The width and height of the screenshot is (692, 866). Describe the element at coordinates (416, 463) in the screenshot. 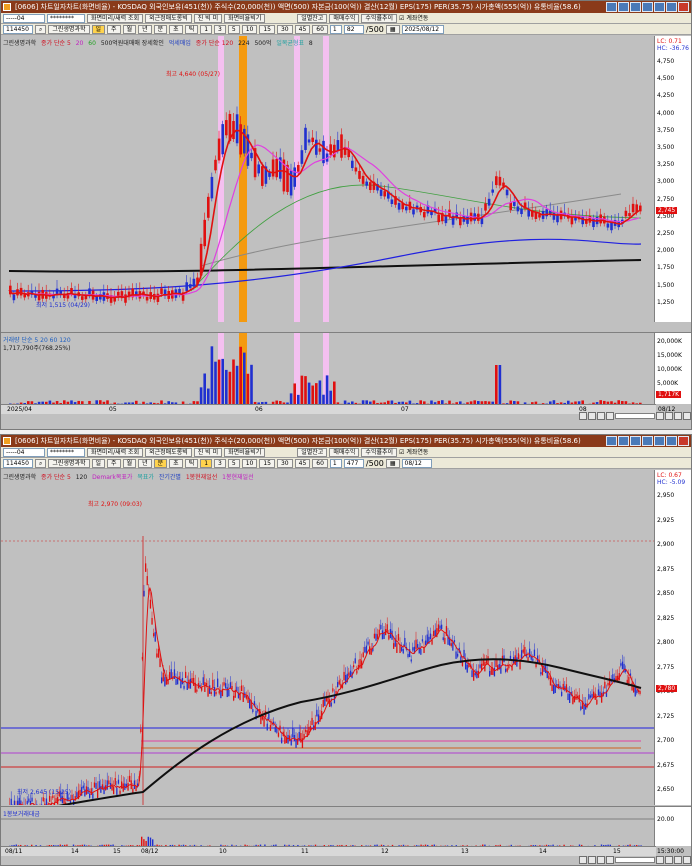

I see `date-field: 08/12` at that location.